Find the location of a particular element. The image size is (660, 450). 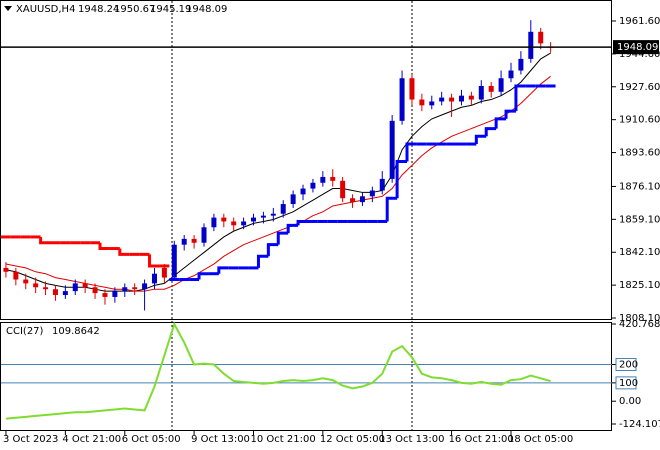

y-tick-label: 1808.10 is located at coordinates (639, 318).